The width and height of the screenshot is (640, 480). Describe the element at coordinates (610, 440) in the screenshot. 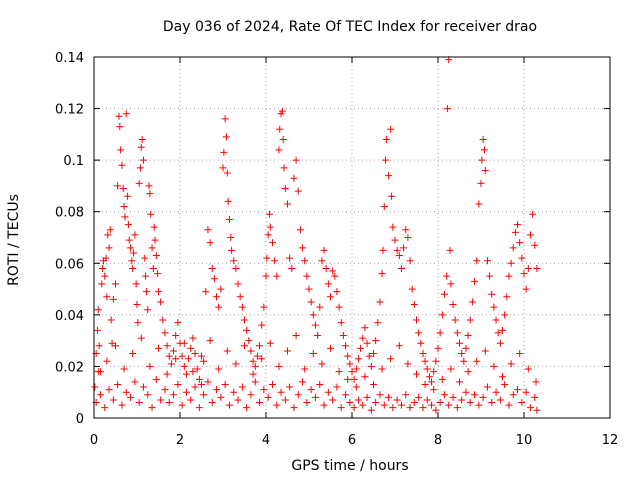

I see `x-tick-label: 12` at that location.